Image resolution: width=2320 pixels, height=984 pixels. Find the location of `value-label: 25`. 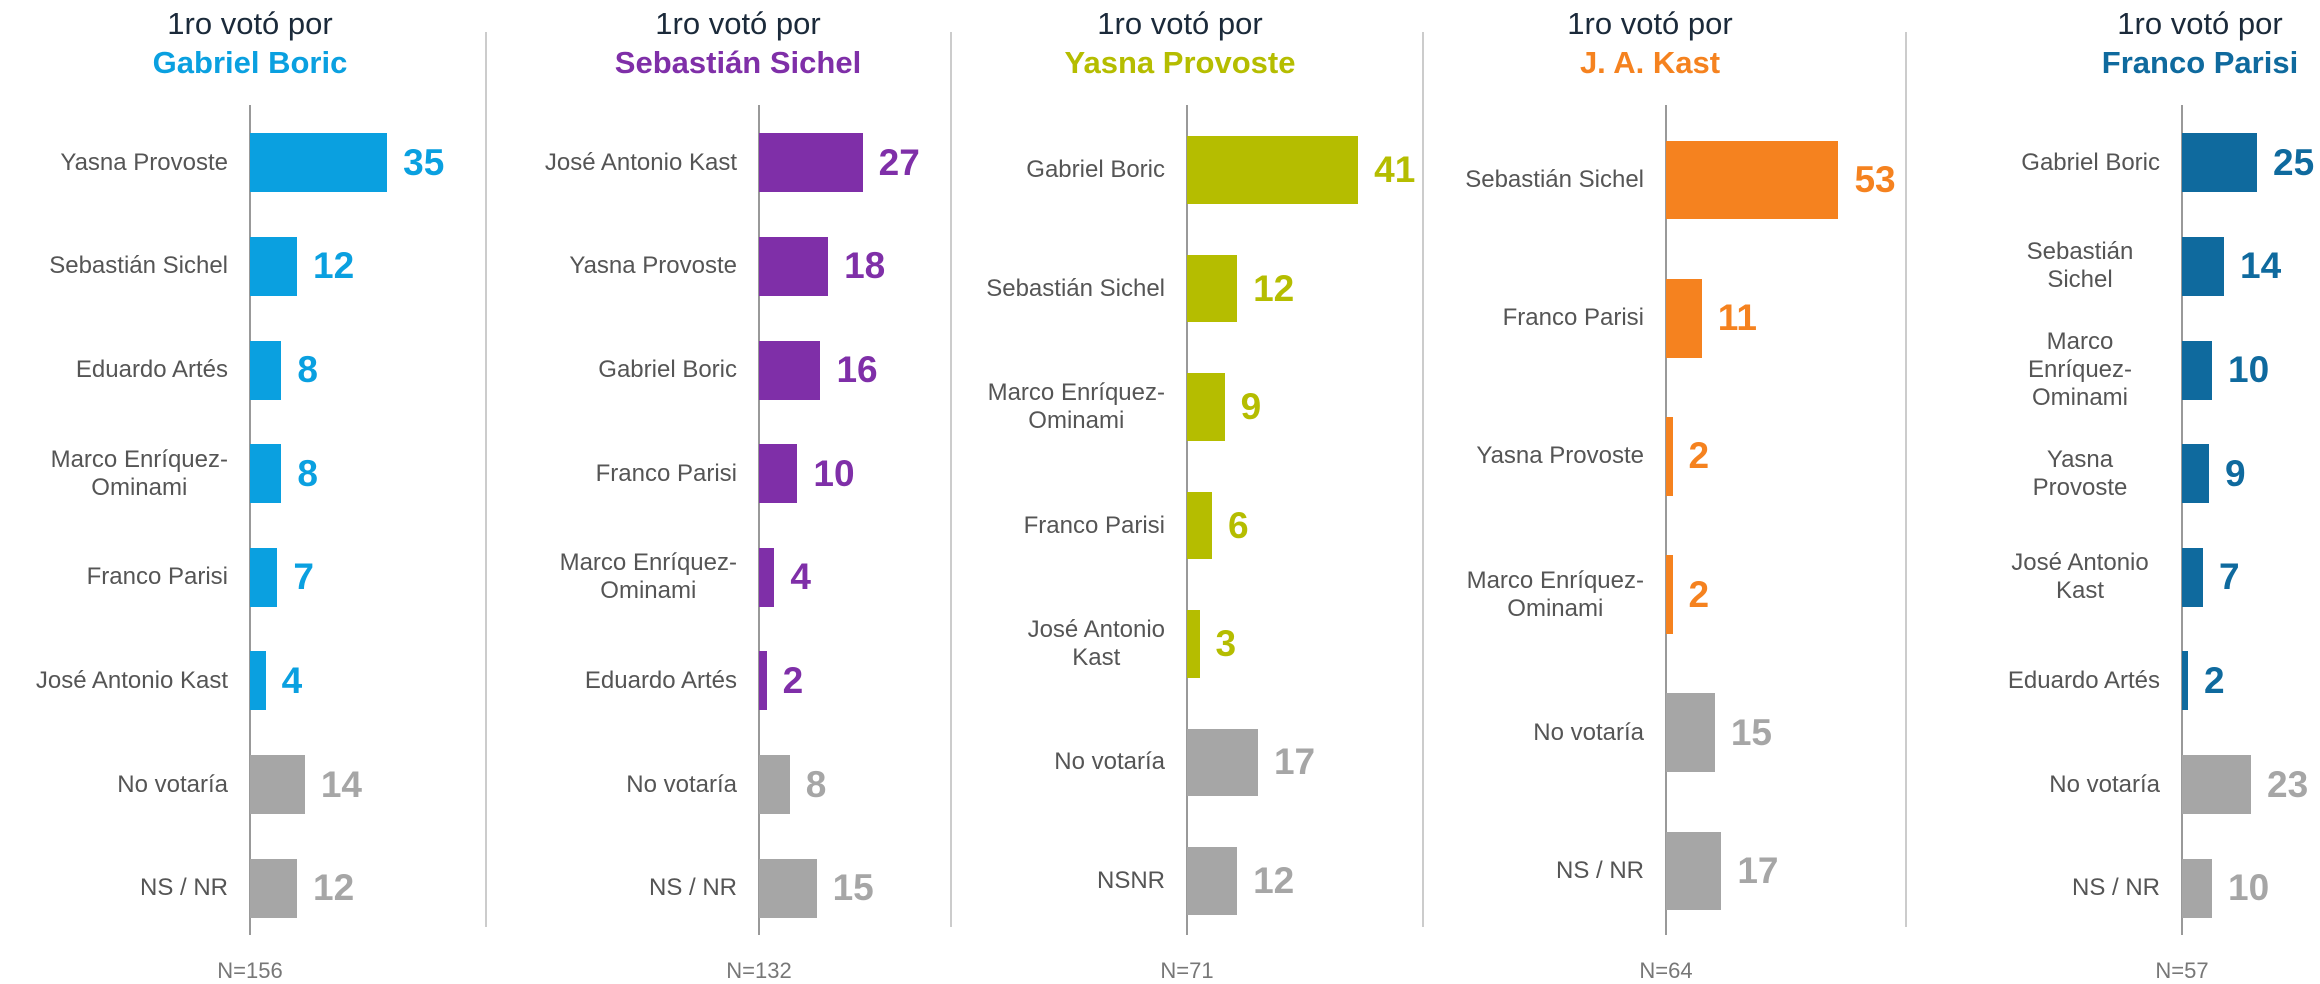

value-label: 25 is located at coordinates (2294, 162).